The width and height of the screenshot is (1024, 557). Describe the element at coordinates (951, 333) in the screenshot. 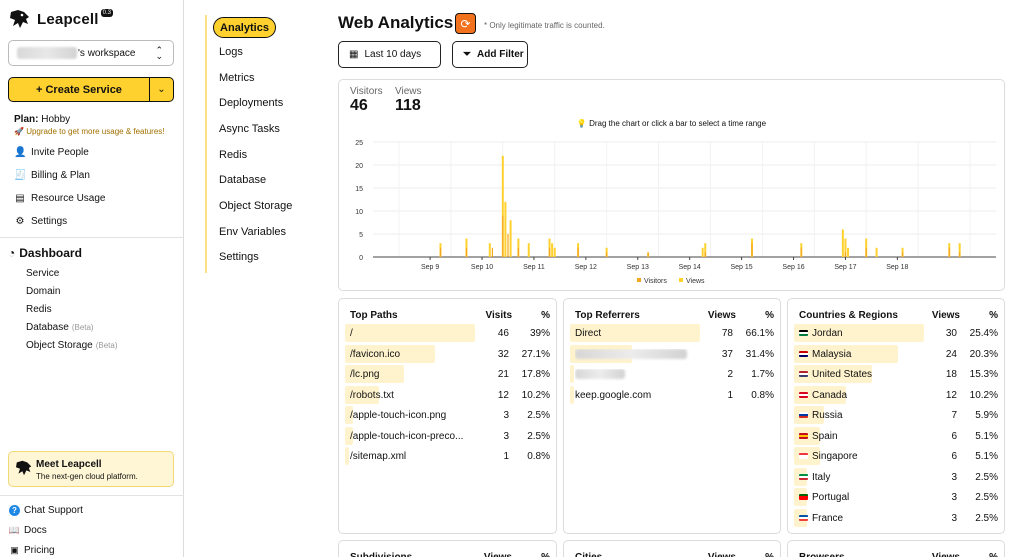

I see `row-value: 30` at that location.